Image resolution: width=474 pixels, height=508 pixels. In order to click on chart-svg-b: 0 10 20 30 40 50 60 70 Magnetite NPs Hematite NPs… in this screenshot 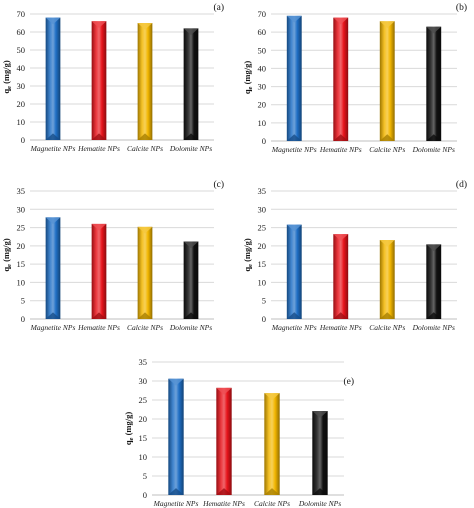, I will do `click(354, 78)`.